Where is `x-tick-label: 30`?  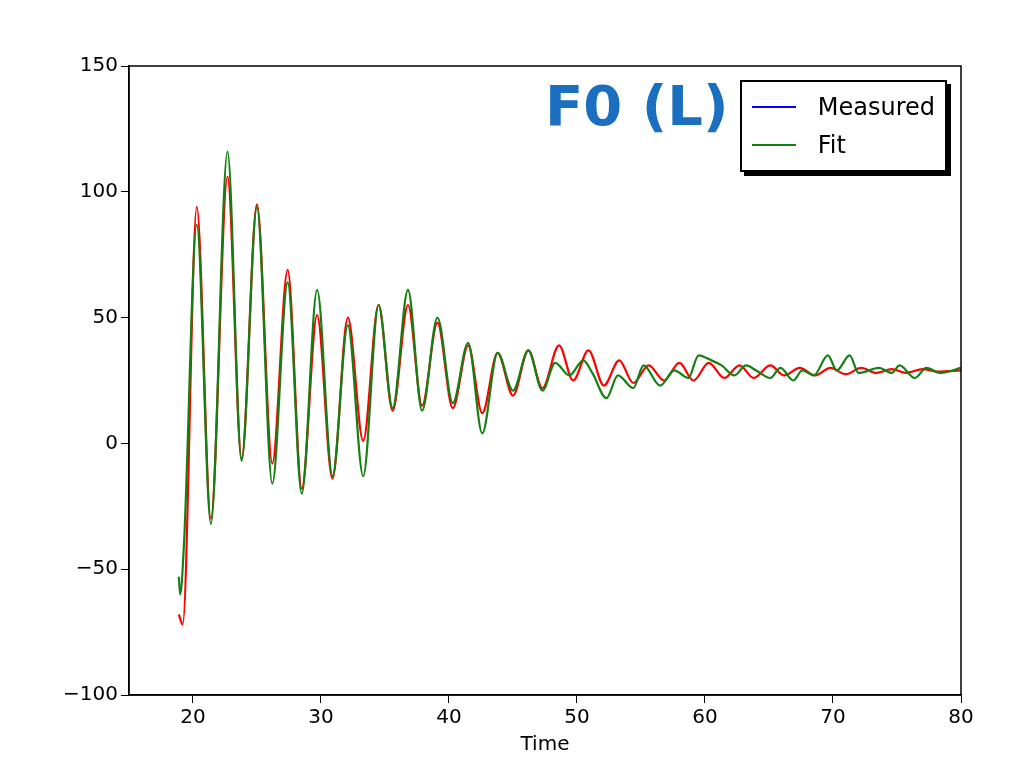 x-tick-label: 30 is located at coordinates (321, 716).